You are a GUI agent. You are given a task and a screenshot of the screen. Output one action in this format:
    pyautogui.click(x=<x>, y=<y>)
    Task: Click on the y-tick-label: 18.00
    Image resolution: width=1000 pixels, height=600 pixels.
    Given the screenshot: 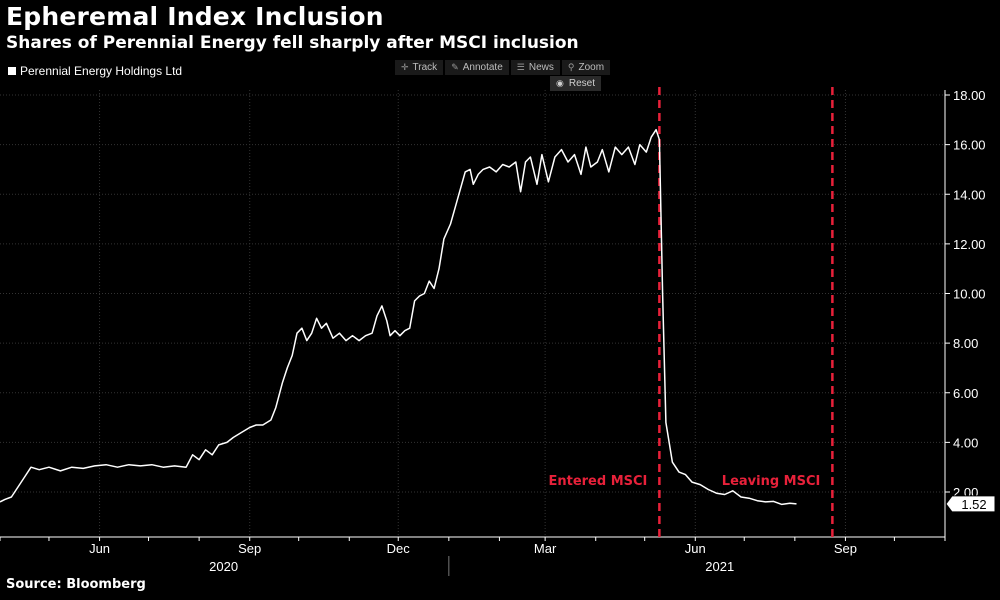 What is the action you would take?
    pyautogui.click(x=969, y=95)
    